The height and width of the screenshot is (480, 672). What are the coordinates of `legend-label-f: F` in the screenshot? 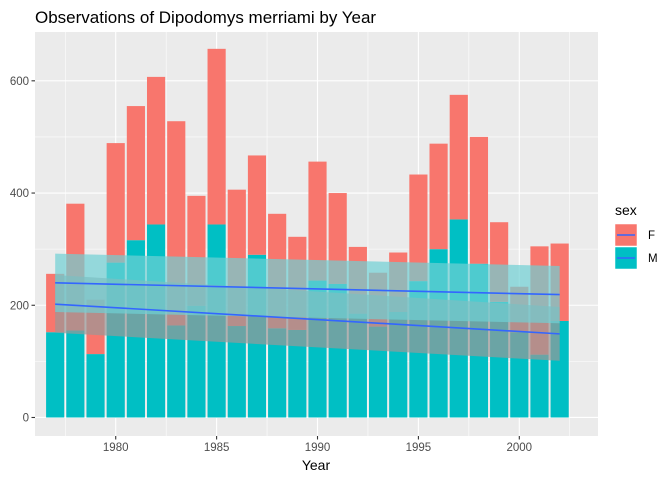 It's located at (651, 236).